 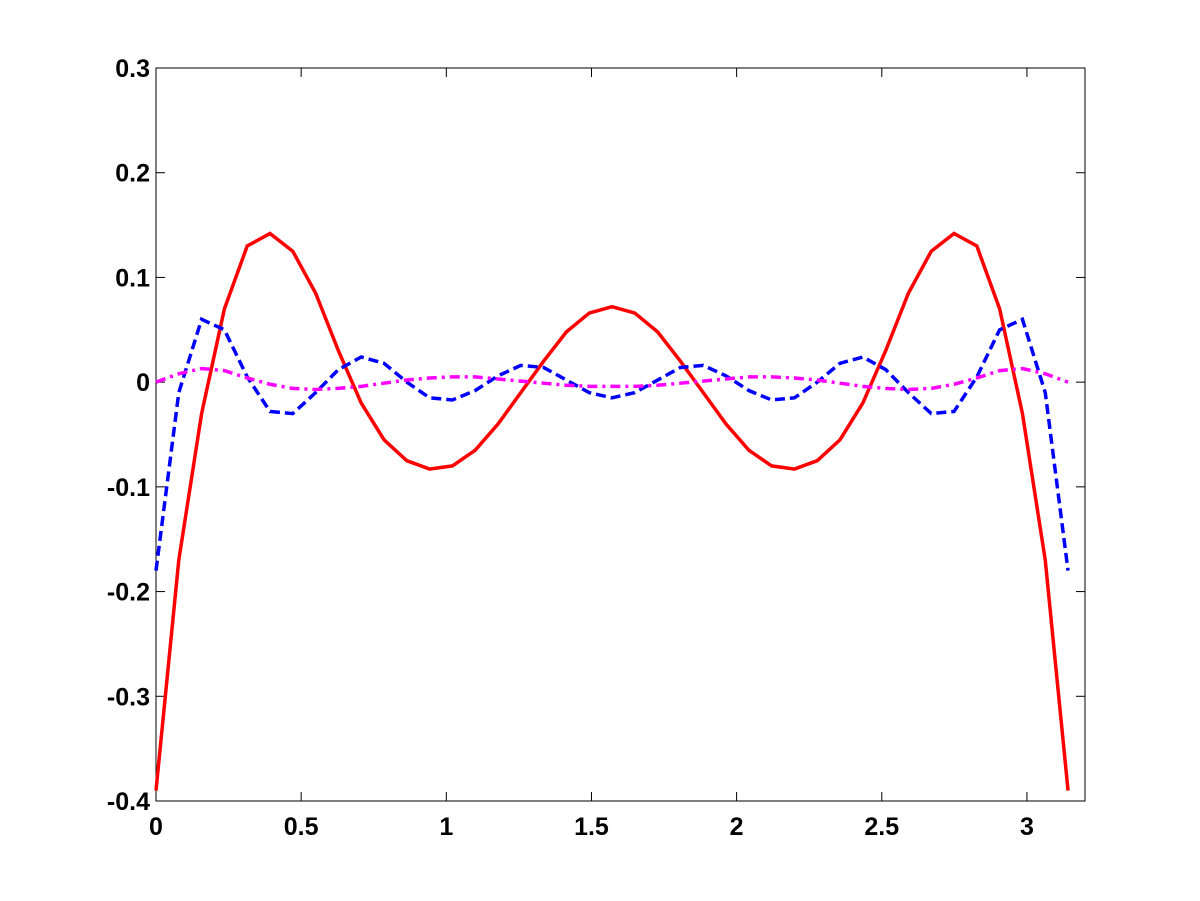 I want to click on y-tick-label: -0.1, so click(x=128, y=488).